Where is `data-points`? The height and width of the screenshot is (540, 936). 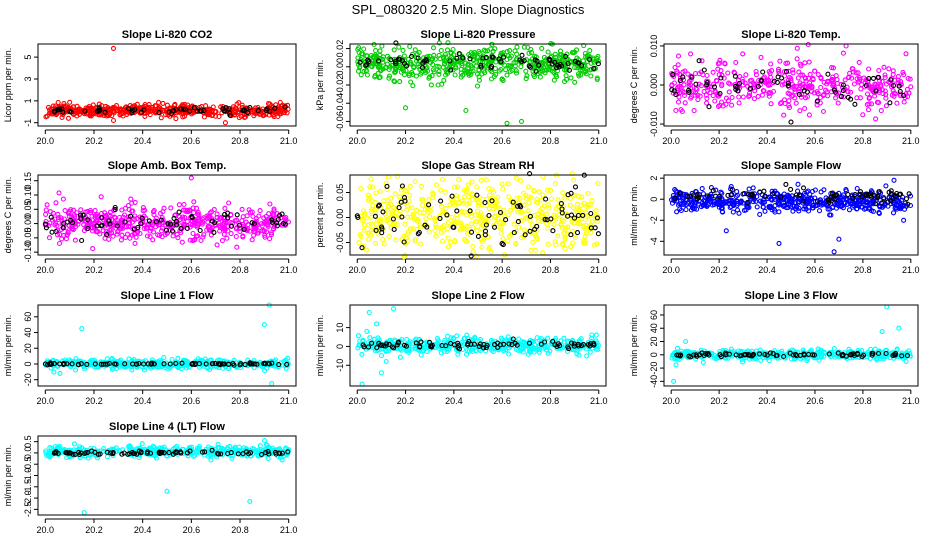
data-points is located at coordinates (478, 83).